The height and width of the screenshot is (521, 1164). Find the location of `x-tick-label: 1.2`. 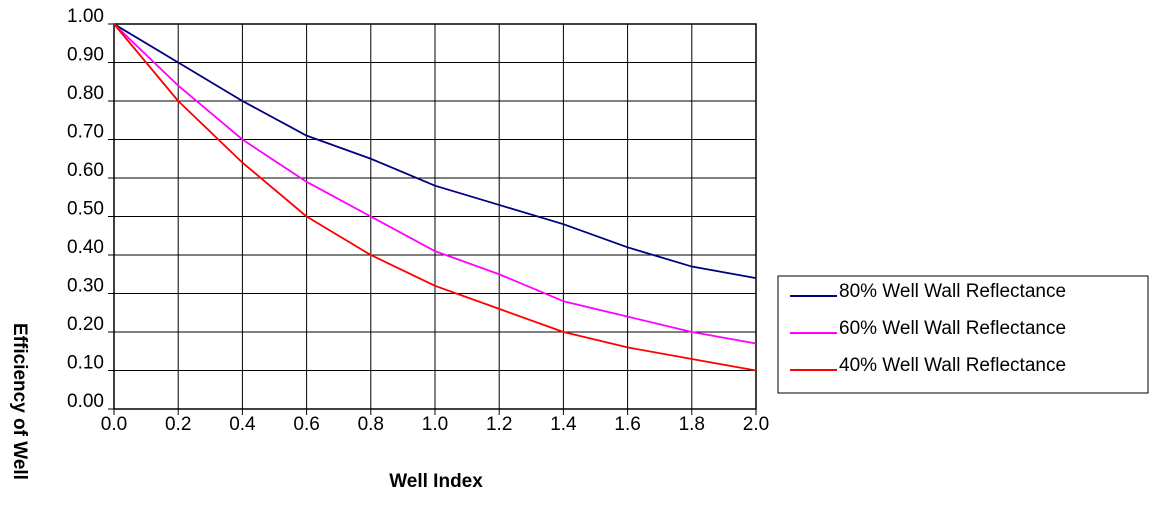

x-tick-label: 1.2 is located at coordinates (499, 424).